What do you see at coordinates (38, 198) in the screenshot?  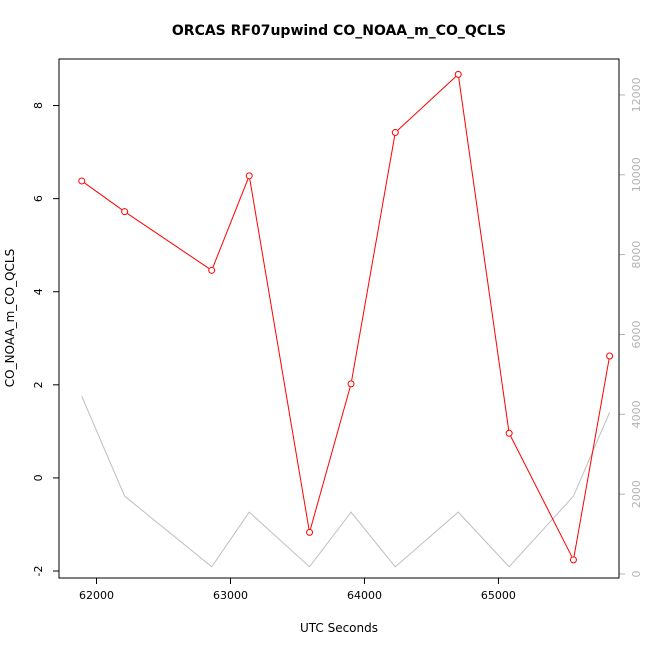 I see `y-tick-label: 6` at bounding box center [38, 198].